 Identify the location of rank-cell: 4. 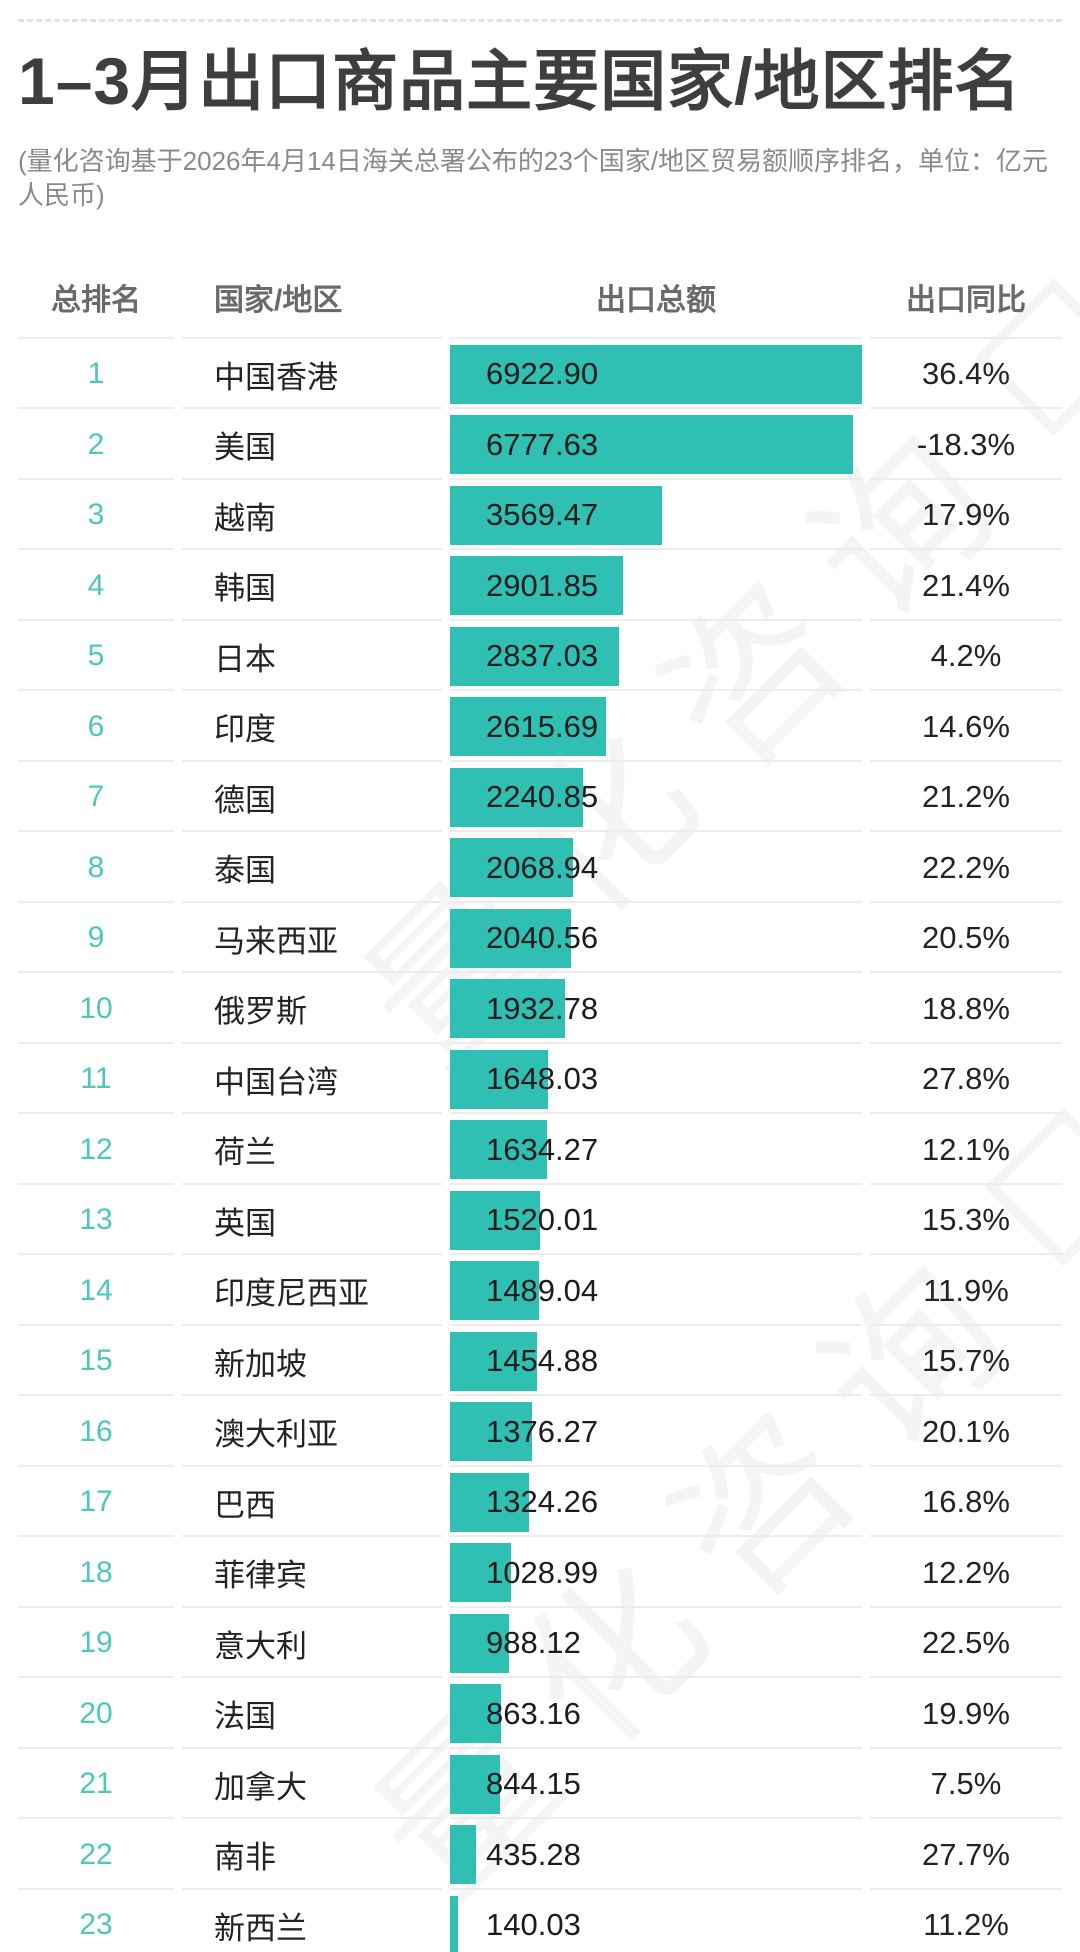
(96, 584).